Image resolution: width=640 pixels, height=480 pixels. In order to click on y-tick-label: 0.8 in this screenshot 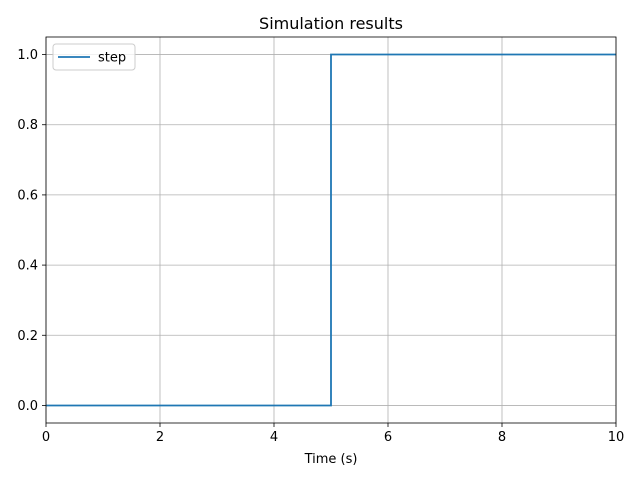, I will do `click(27, 125)`.